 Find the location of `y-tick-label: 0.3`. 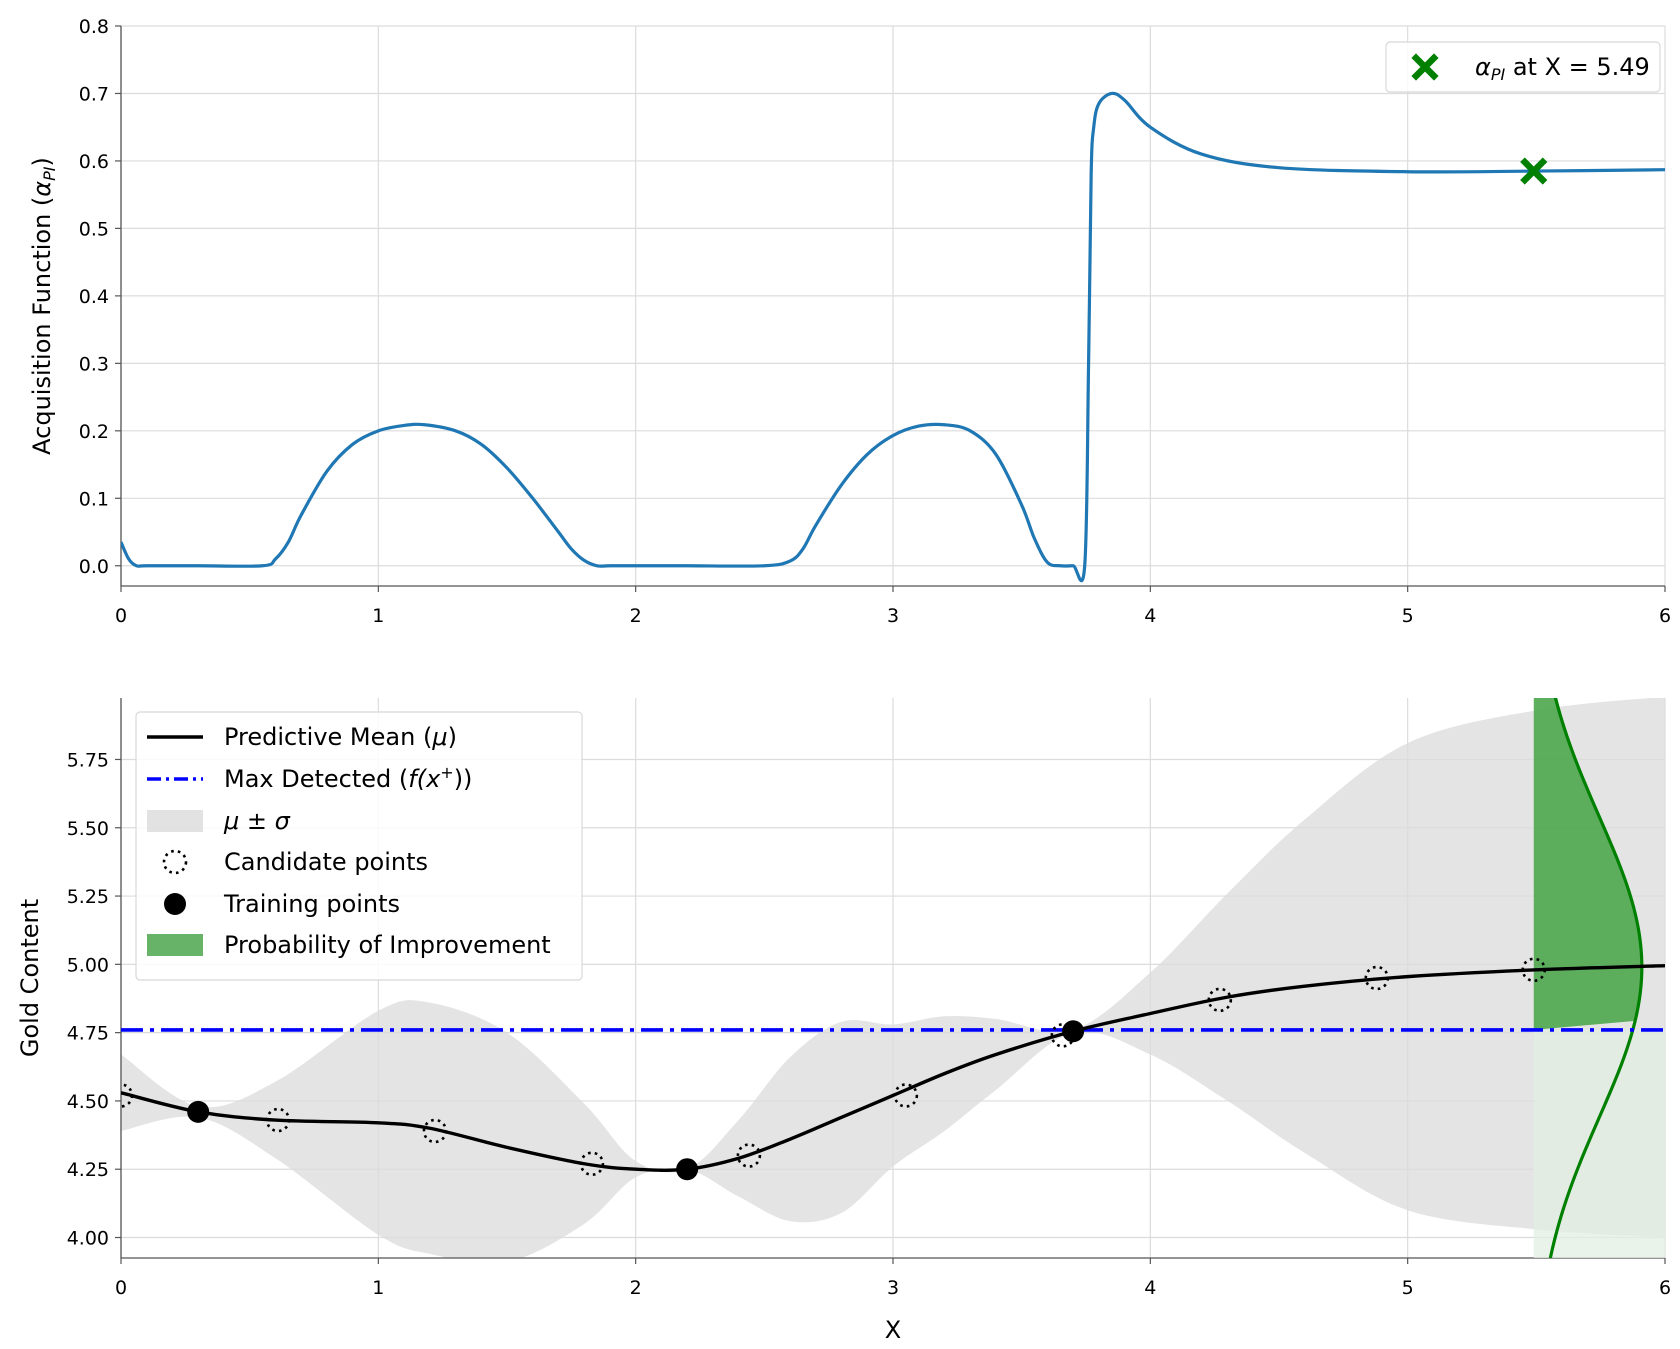

y-tick-label: 0.3 is located at coordinates (94, 364).